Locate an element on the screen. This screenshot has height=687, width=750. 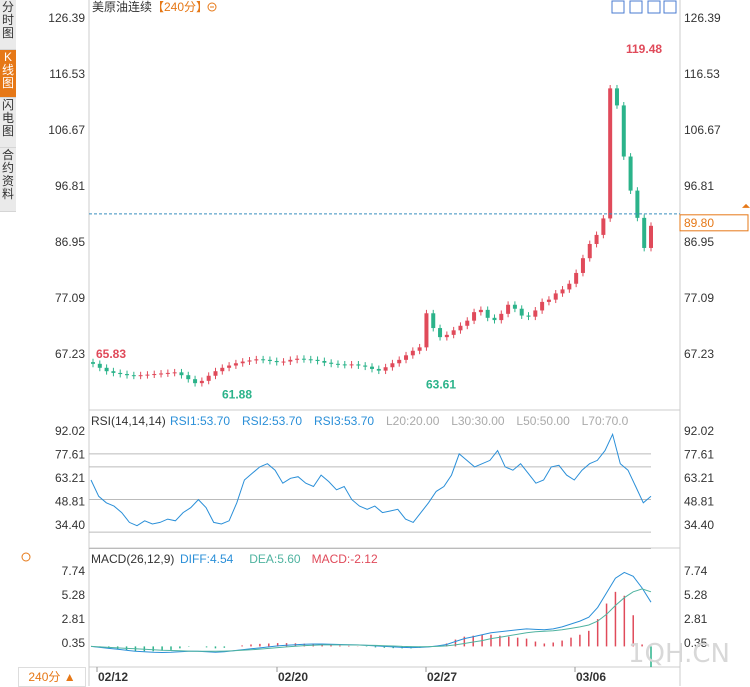
macd-axis-tick-left: 7.74 is located at coordinates (74, 571).